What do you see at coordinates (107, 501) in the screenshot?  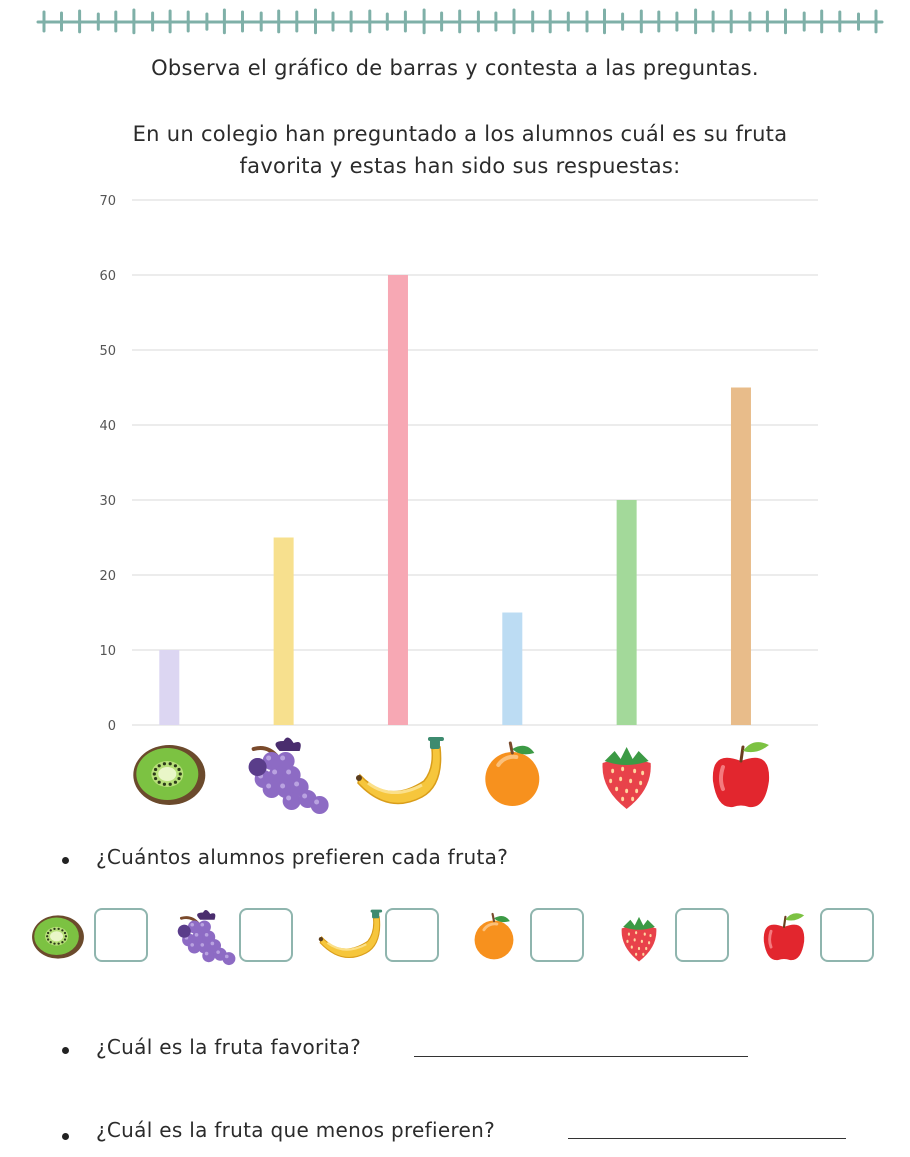 I see `y-tick-label: 30` at bounding box center [107, 501].